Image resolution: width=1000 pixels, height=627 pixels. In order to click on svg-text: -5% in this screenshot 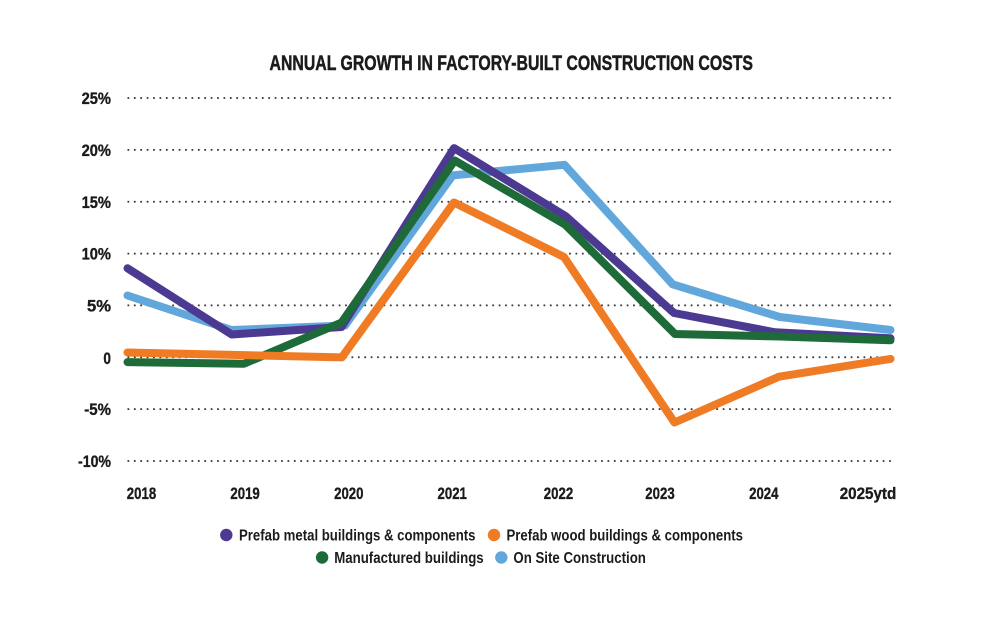, I will do `click(97, 409)`.